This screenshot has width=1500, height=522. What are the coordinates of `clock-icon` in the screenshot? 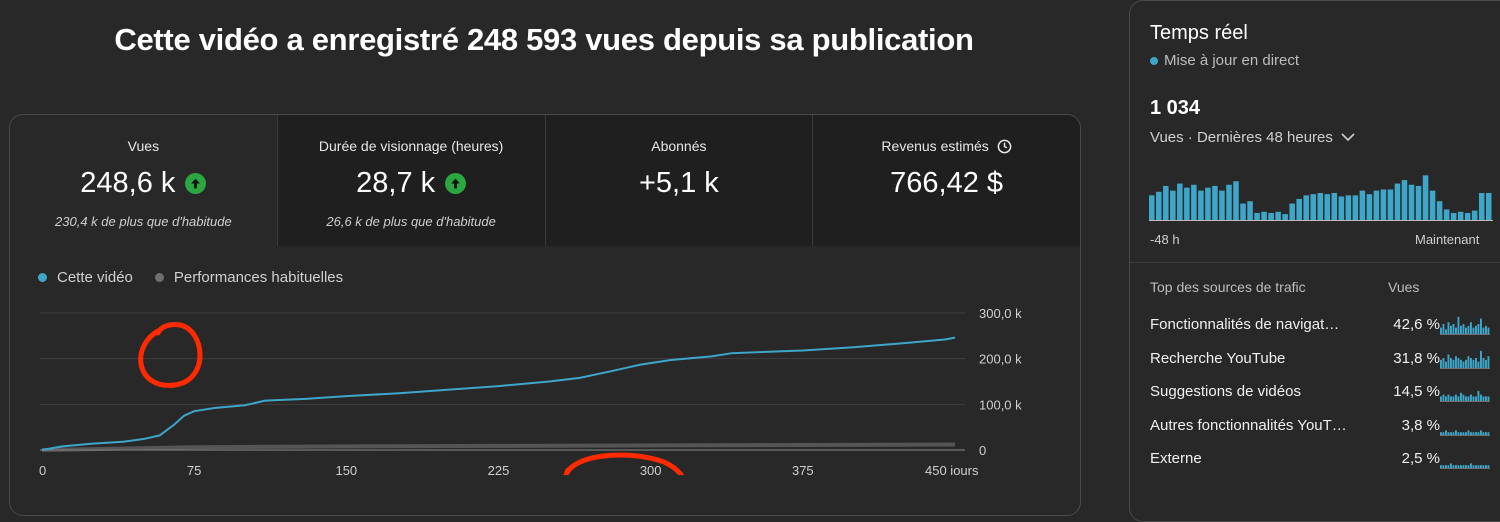 It's located at (1004, 146).